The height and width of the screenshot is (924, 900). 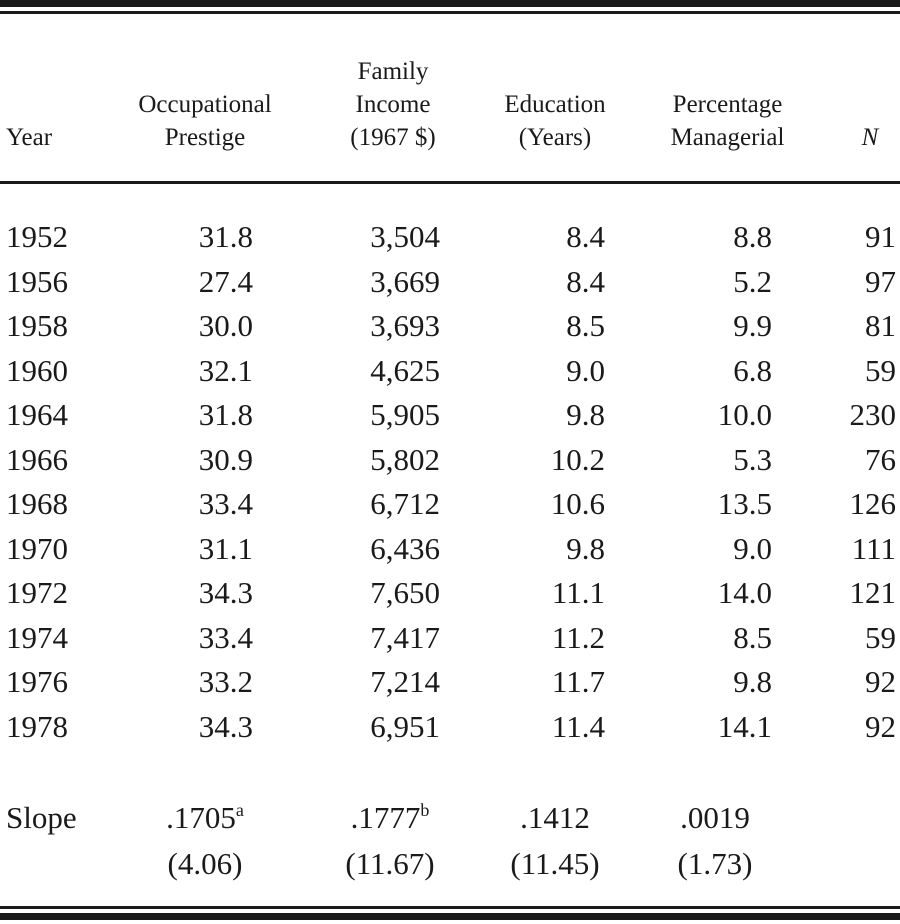 What do you see at coordinates (37, 459) in the screenshot?
I see `cell-year: 1966` at bounding box center [37, 459].